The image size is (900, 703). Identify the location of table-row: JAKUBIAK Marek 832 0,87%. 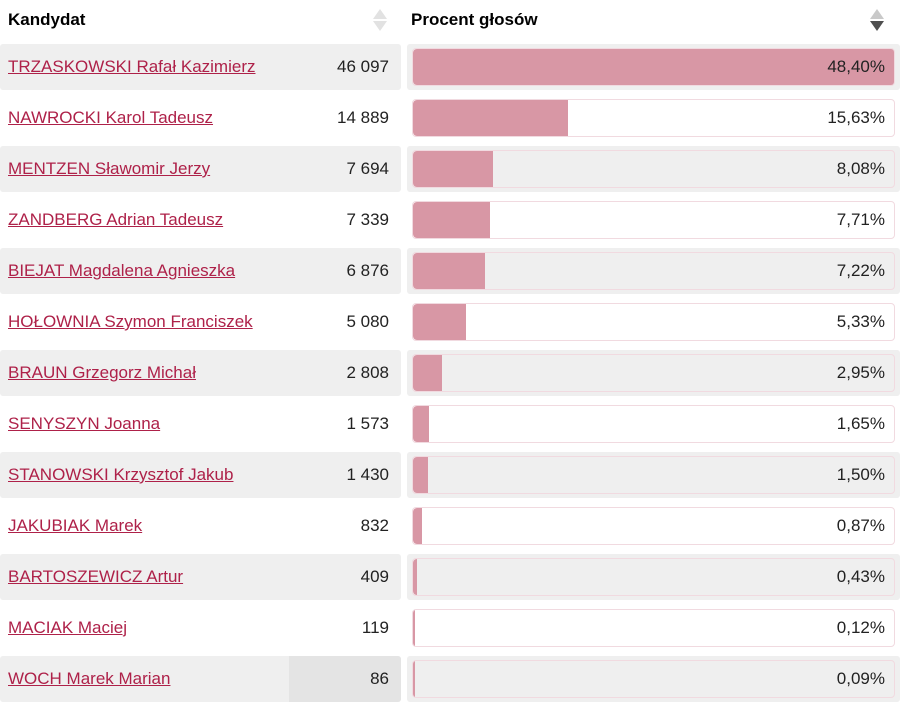
(450, 526).